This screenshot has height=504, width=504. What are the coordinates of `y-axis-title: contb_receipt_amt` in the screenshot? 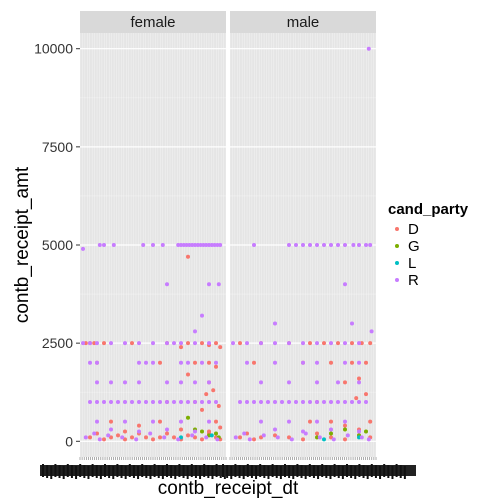 It's located at (22, 244).